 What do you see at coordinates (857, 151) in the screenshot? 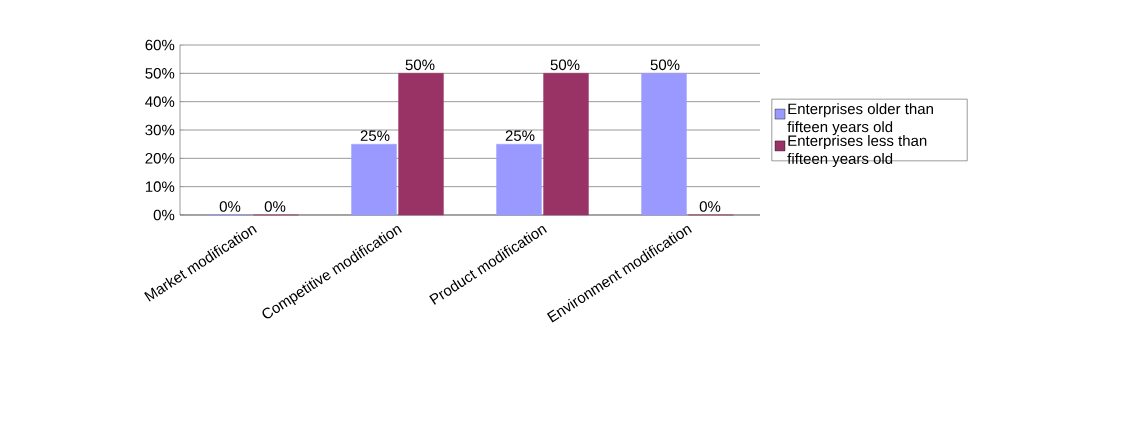
I see `legend-label: Enterprises less than fifteen years old` at bounding box center [857, 151].